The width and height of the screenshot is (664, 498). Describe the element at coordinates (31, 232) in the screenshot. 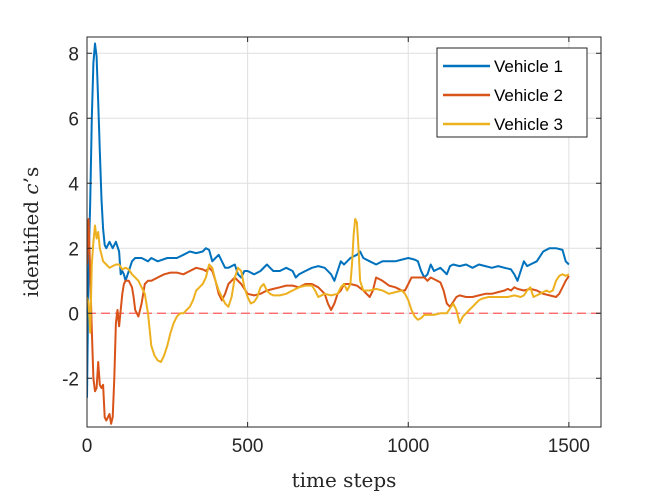

I see `y-axis-label: identified c’s` at that location.